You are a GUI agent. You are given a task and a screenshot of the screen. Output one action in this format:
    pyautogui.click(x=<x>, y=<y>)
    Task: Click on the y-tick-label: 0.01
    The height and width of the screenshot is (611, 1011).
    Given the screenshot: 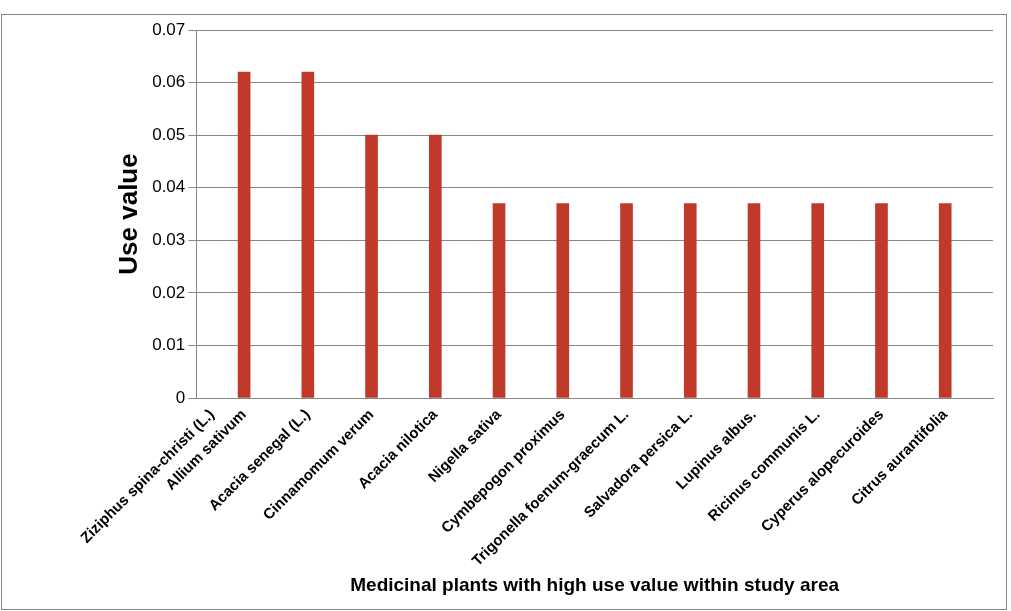 What is the action you would take?
    pyautogui.click(x=169, y=345)
    